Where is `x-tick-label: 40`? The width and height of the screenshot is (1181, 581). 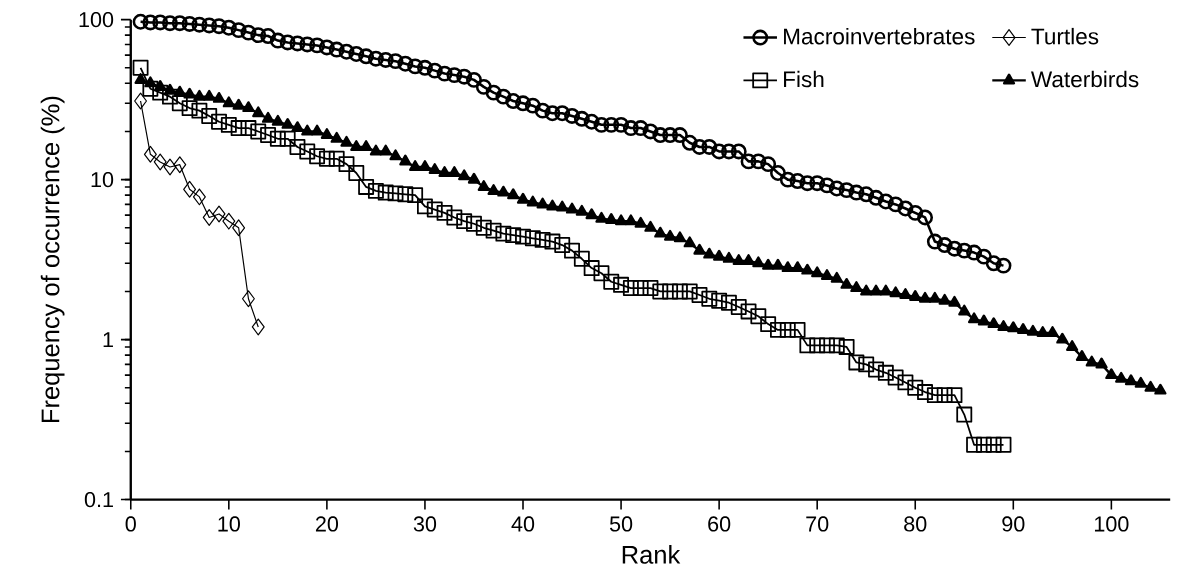
x-tick-label: 40 is located at coordinates (523, 524).